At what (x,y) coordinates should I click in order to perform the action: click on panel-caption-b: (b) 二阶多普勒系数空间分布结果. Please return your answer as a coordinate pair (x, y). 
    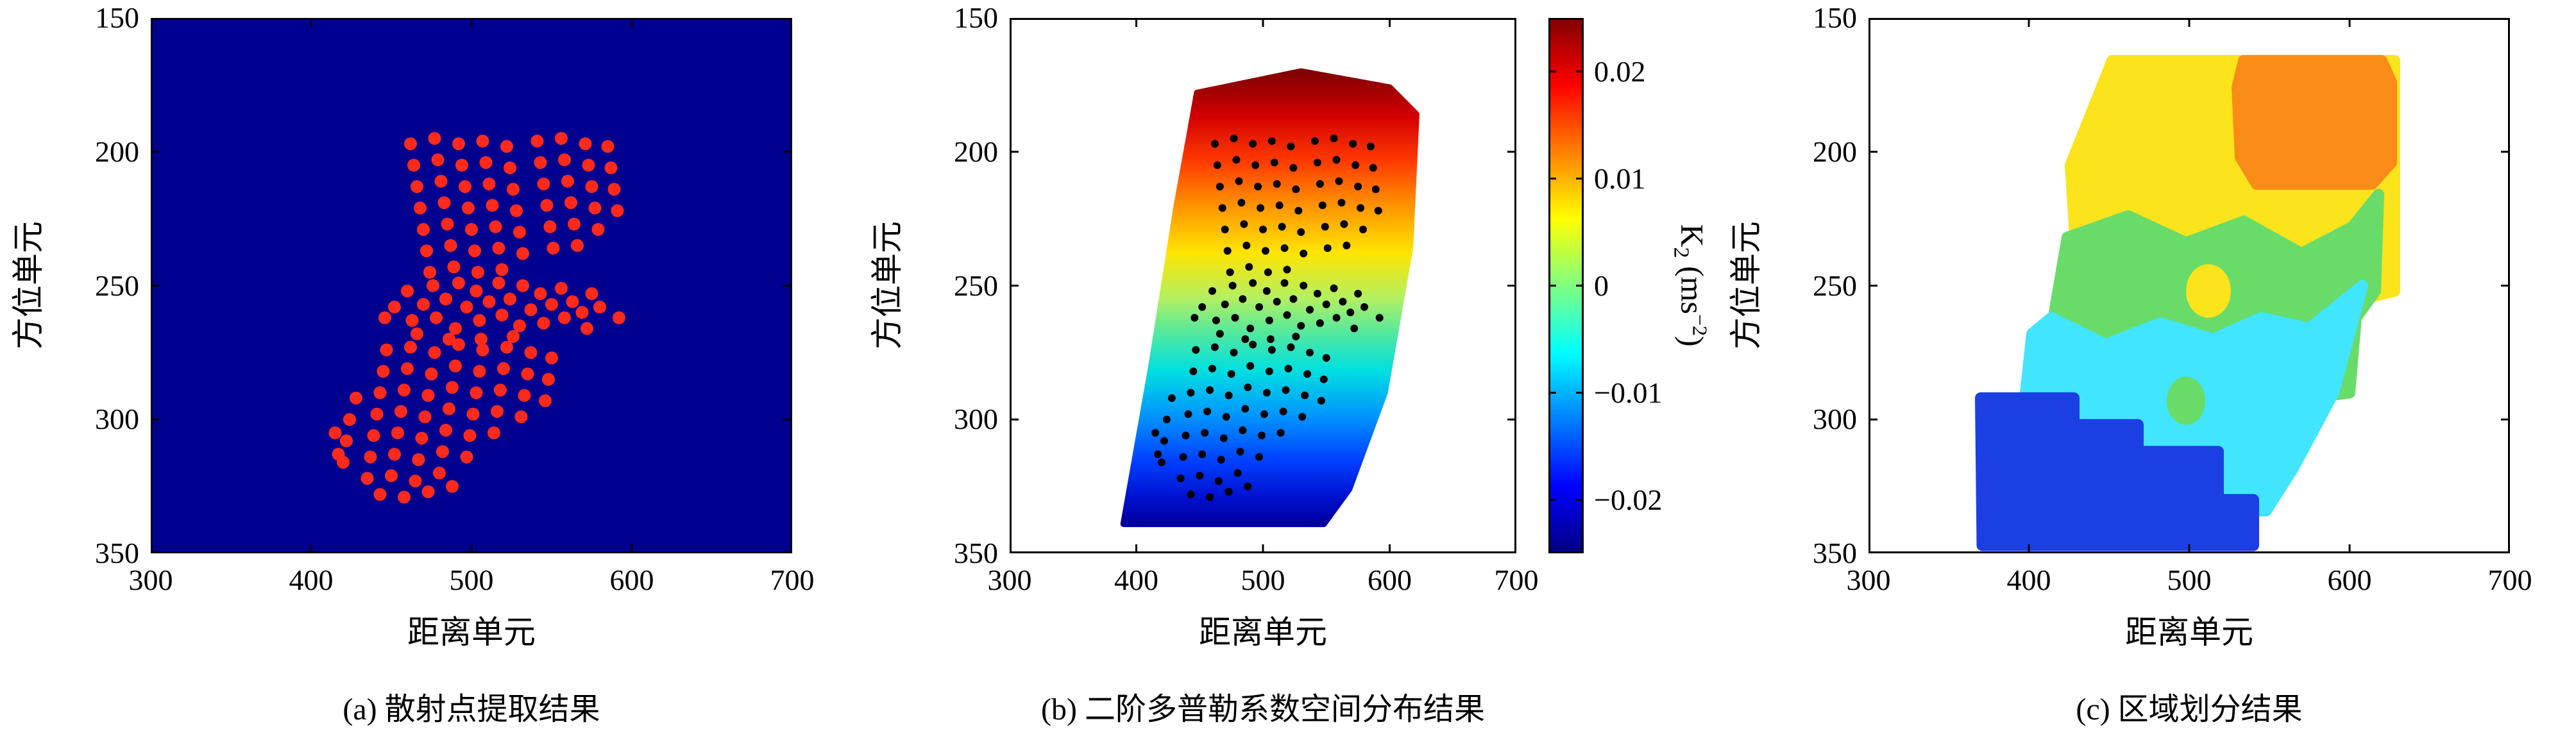
    Looking at the image, I should click on (1263, 709).